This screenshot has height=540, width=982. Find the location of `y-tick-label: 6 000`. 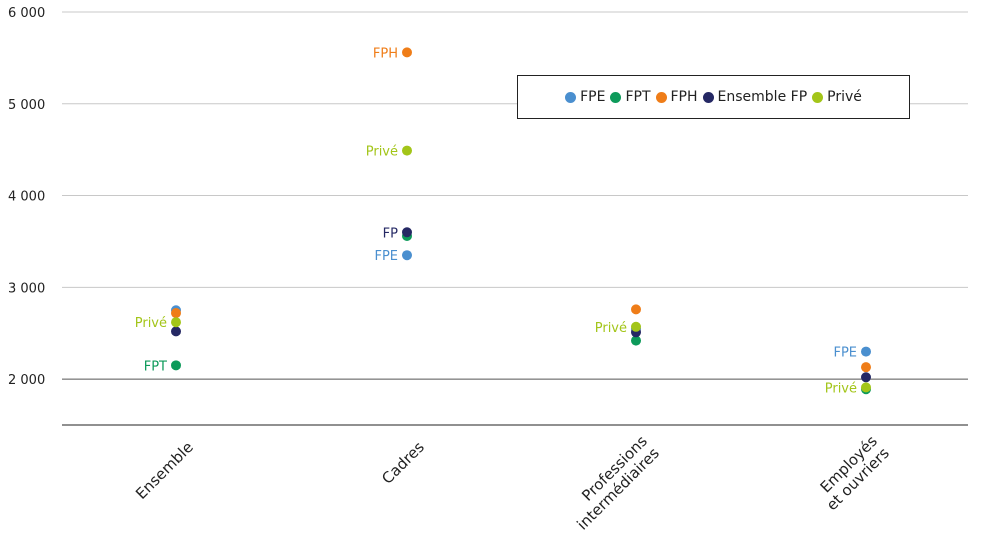

y-tick-label: 6 000 is located at coordinates (26, 13).